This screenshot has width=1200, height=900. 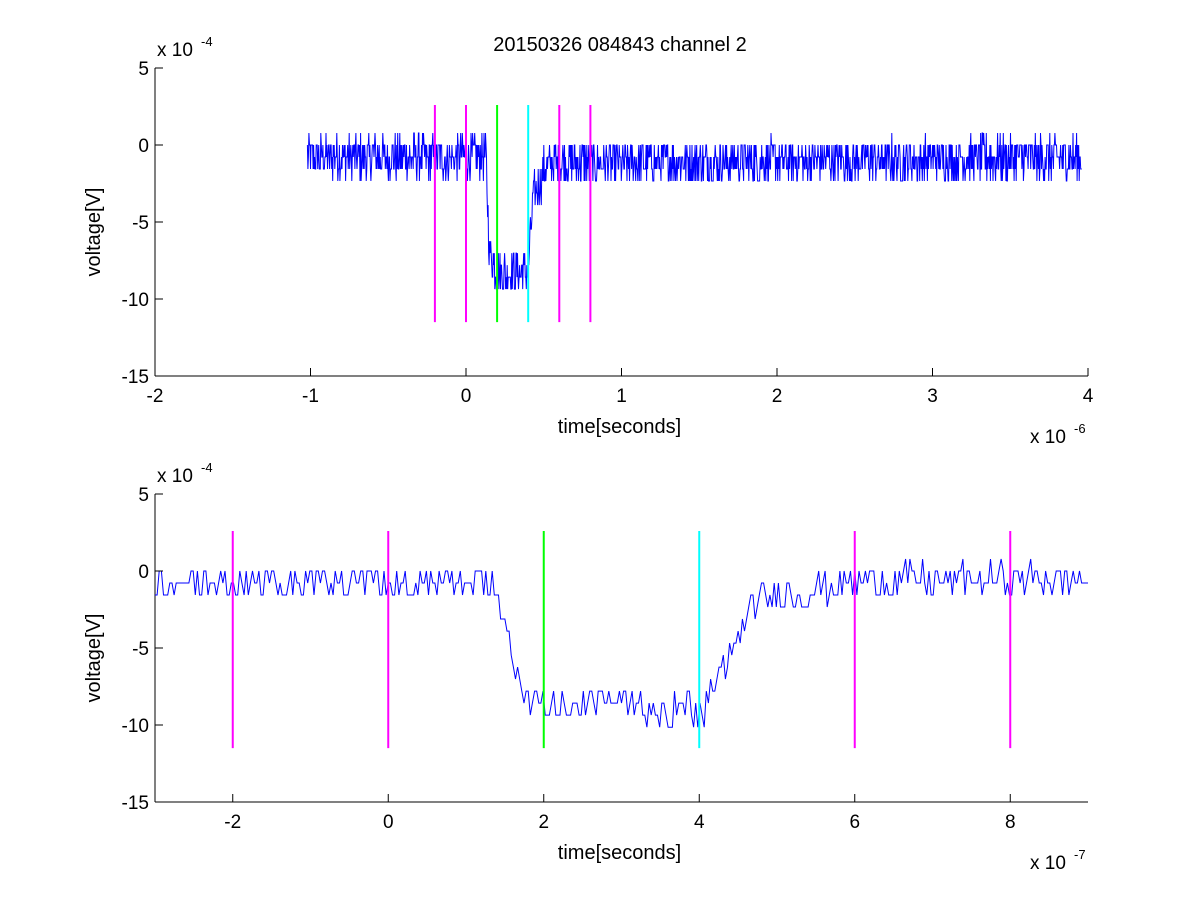 What do you see at coordinates (1080, 428) in the screenshot?
I see `x-exponent-power: -6` at bounding box center [1080, 428].